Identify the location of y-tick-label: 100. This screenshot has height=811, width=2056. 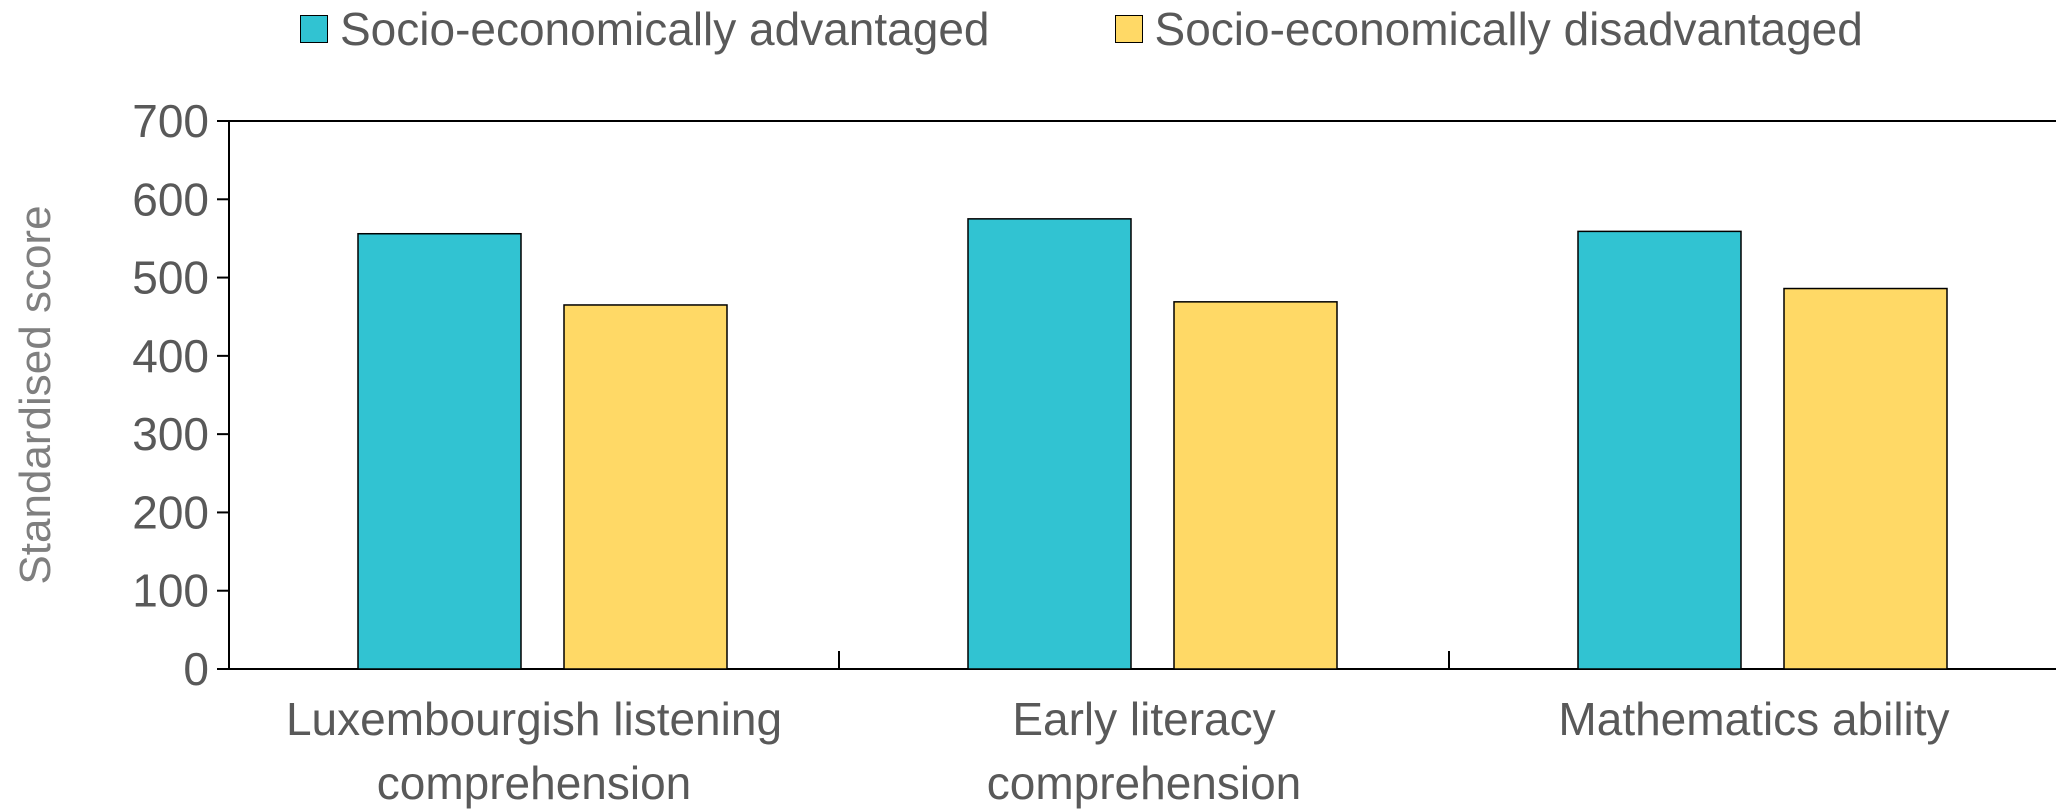
(170, 591).